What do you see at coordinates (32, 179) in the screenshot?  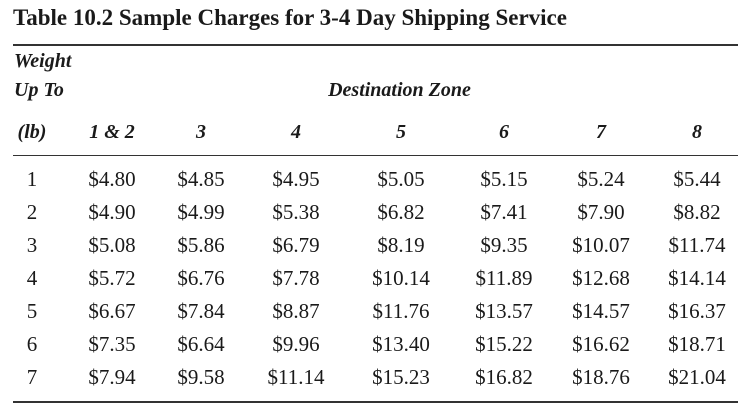 I see `weight-cell: 1` at bounding box center [32, 179].